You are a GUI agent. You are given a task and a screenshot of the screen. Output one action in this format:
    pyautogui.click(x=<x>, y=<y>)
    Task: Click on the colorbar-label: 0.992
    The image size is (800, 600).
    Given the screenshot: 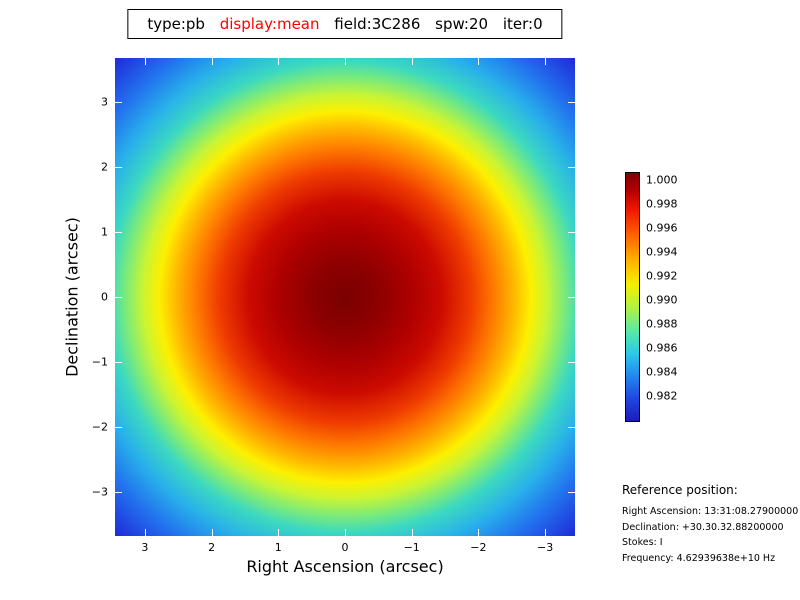 What is the action you would take?
    pyautogui.click(x=662, y=276)
    